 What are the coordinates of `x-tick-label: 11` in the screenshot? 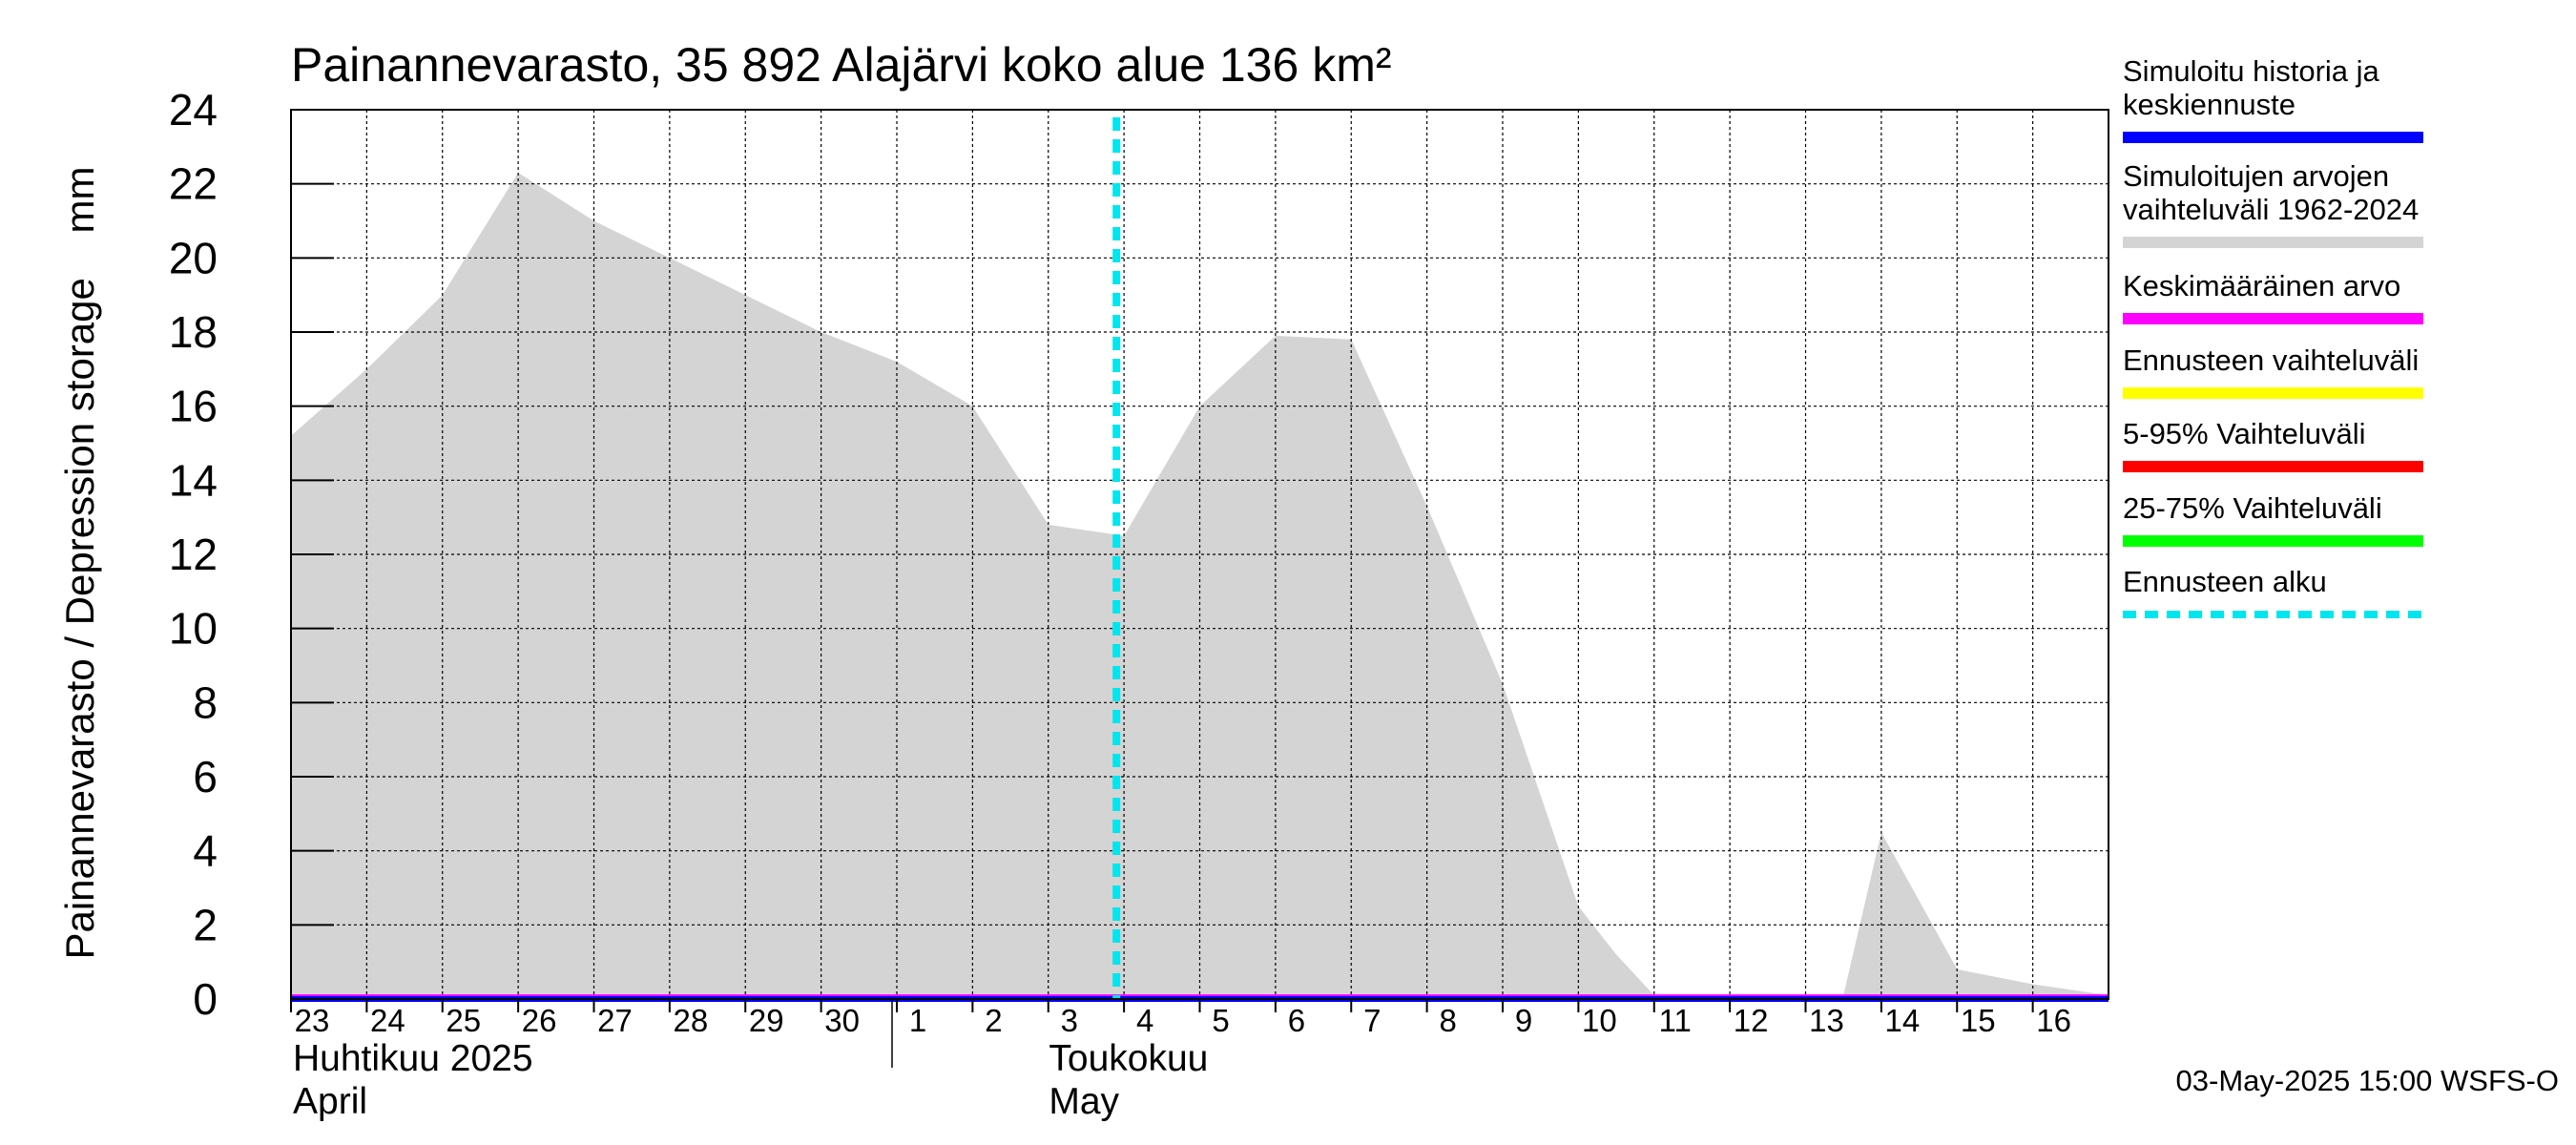 It's located at (1675, 1021).